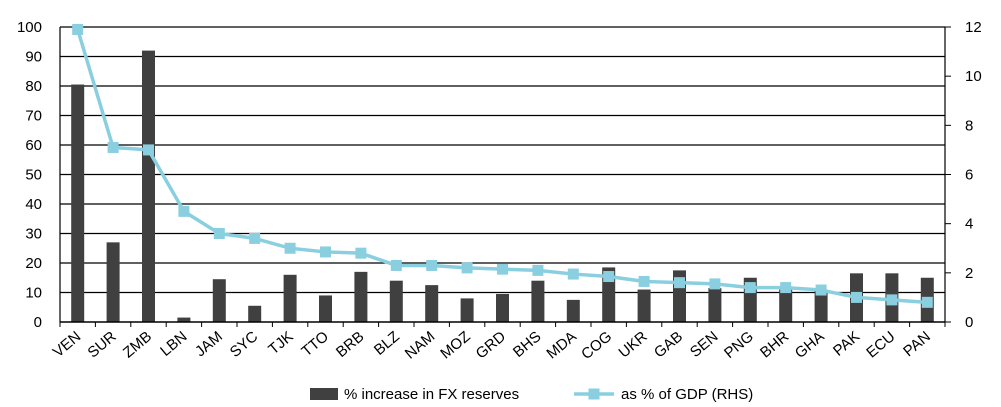 The image size is (1001, 407). What do you see at coordinates (973, 27) in the screenshot?
I see `y-right-tick-label: 12` at bounding box center [973, 27].